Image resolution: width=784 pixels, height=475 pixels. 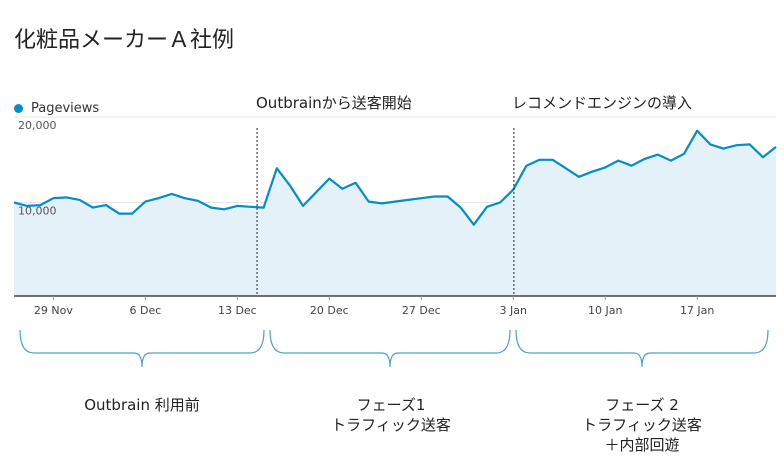 I want to click on annotation-recommend-engine: レコメンドエンジンの導入, so click(x=602, y=103).